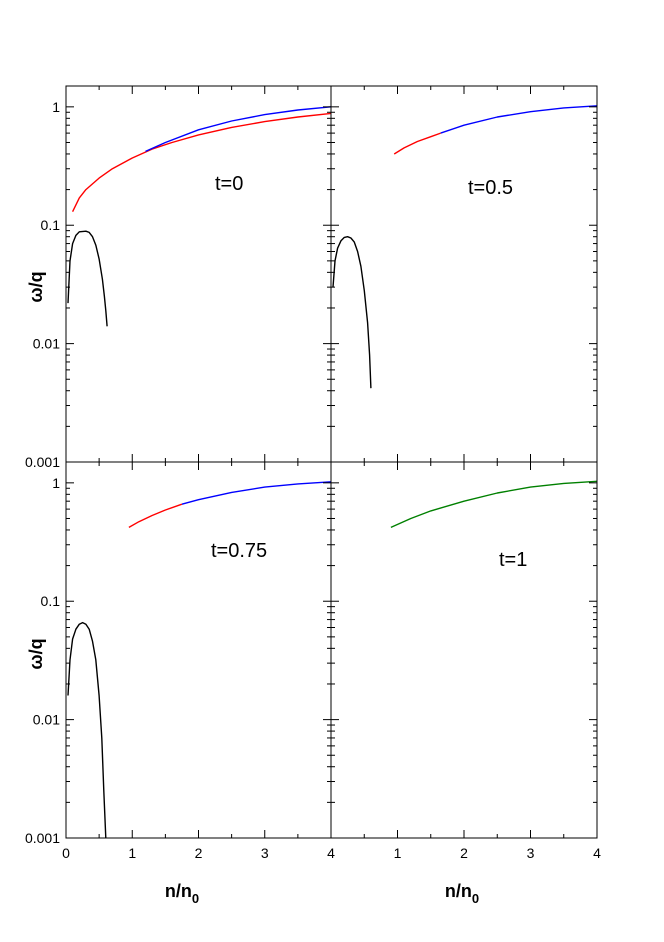 The height and width of the screenshot is (942, 664). Describe the element at coordinates (132, 853) in the screenshot. I see `panel-2-xtick-label: 1` at that location.